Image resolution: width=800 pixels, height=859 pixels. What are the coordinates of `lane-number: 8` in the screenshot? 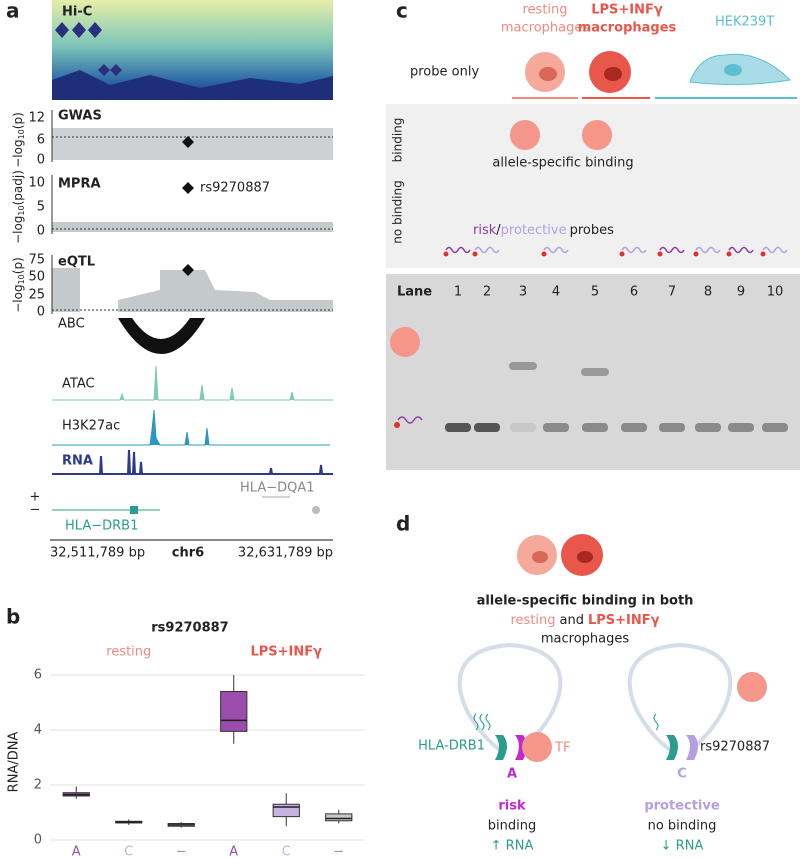 It's located at (708, 292).